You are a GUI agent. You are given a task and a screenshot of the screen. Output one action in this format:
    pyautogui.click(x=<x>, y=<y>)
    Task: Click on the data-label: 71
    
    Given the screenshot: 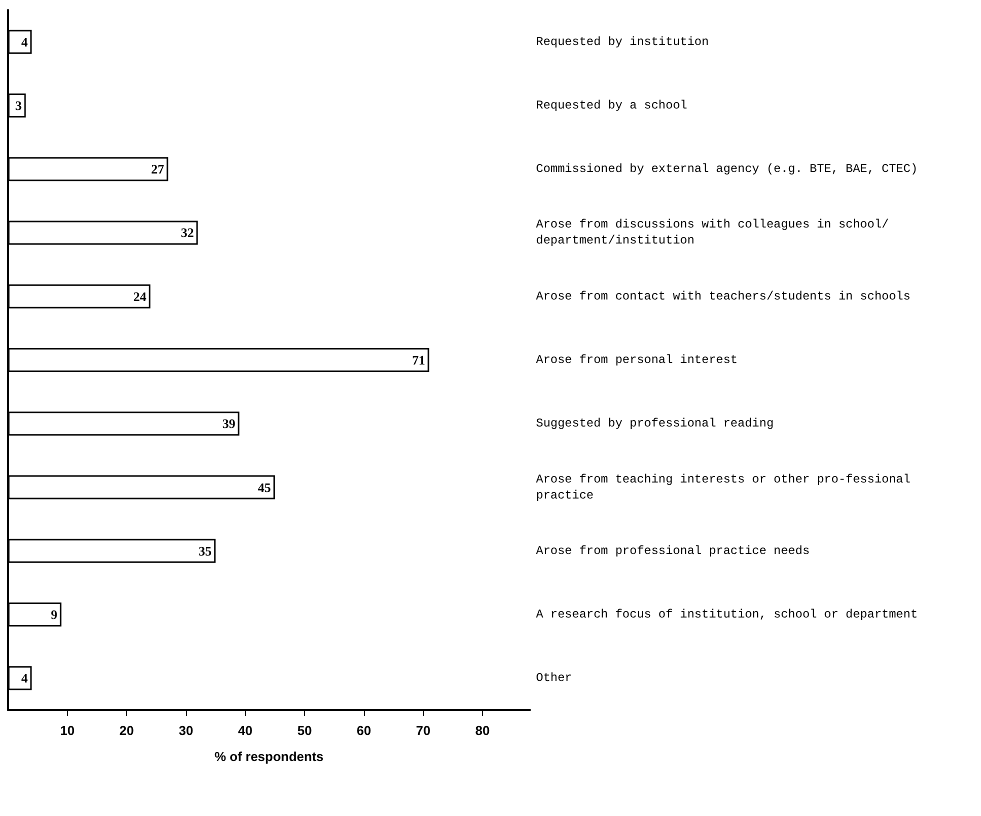 What is the action you would take?
    pyautogui.click(x=419, y=360)
    